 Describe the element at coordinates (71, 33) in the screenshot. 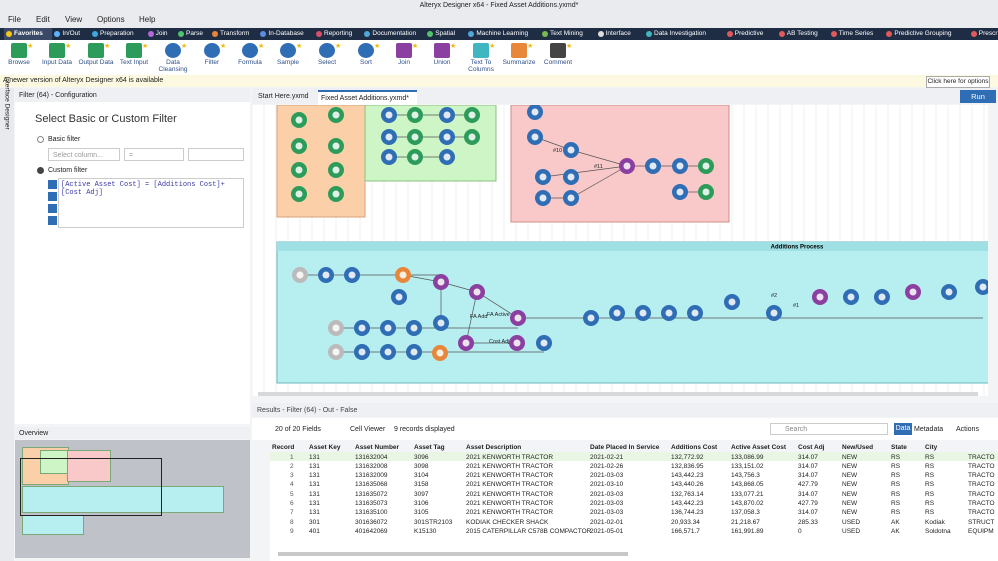

I see `ribbon-tab: In/Out` at that location.